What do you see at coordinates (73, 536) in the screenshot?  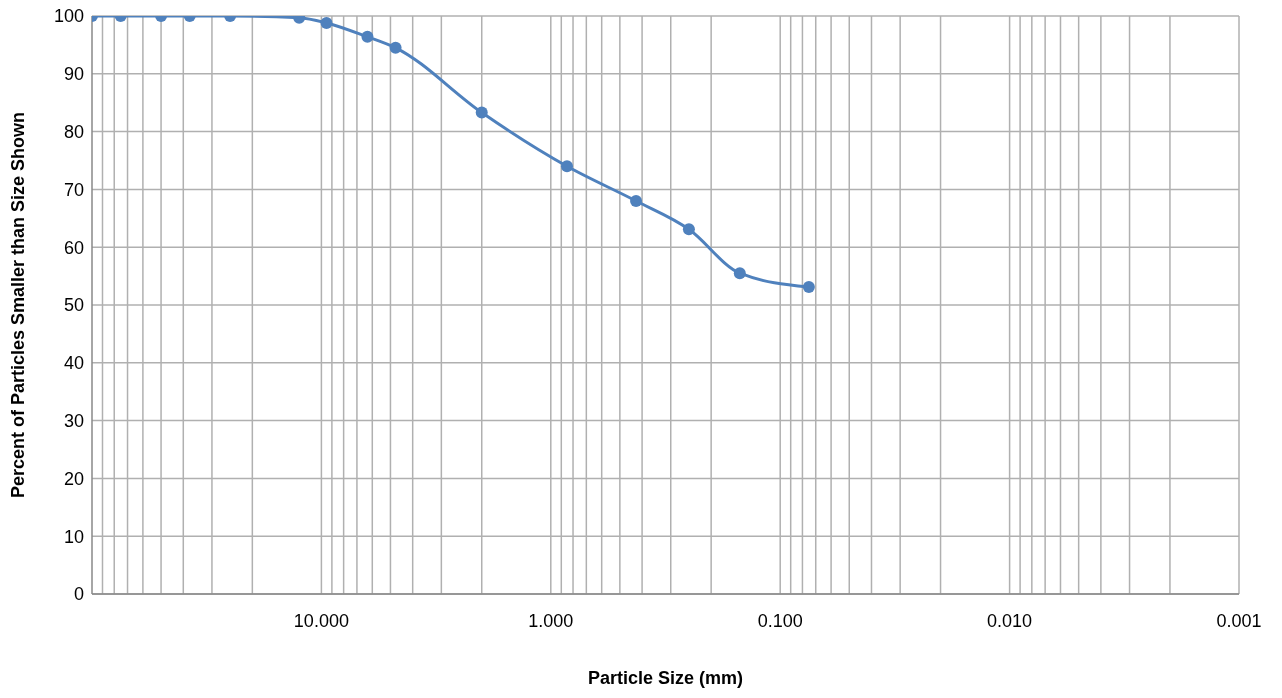 I see `y-tick-label: 10` at bounding box center [73, 536].